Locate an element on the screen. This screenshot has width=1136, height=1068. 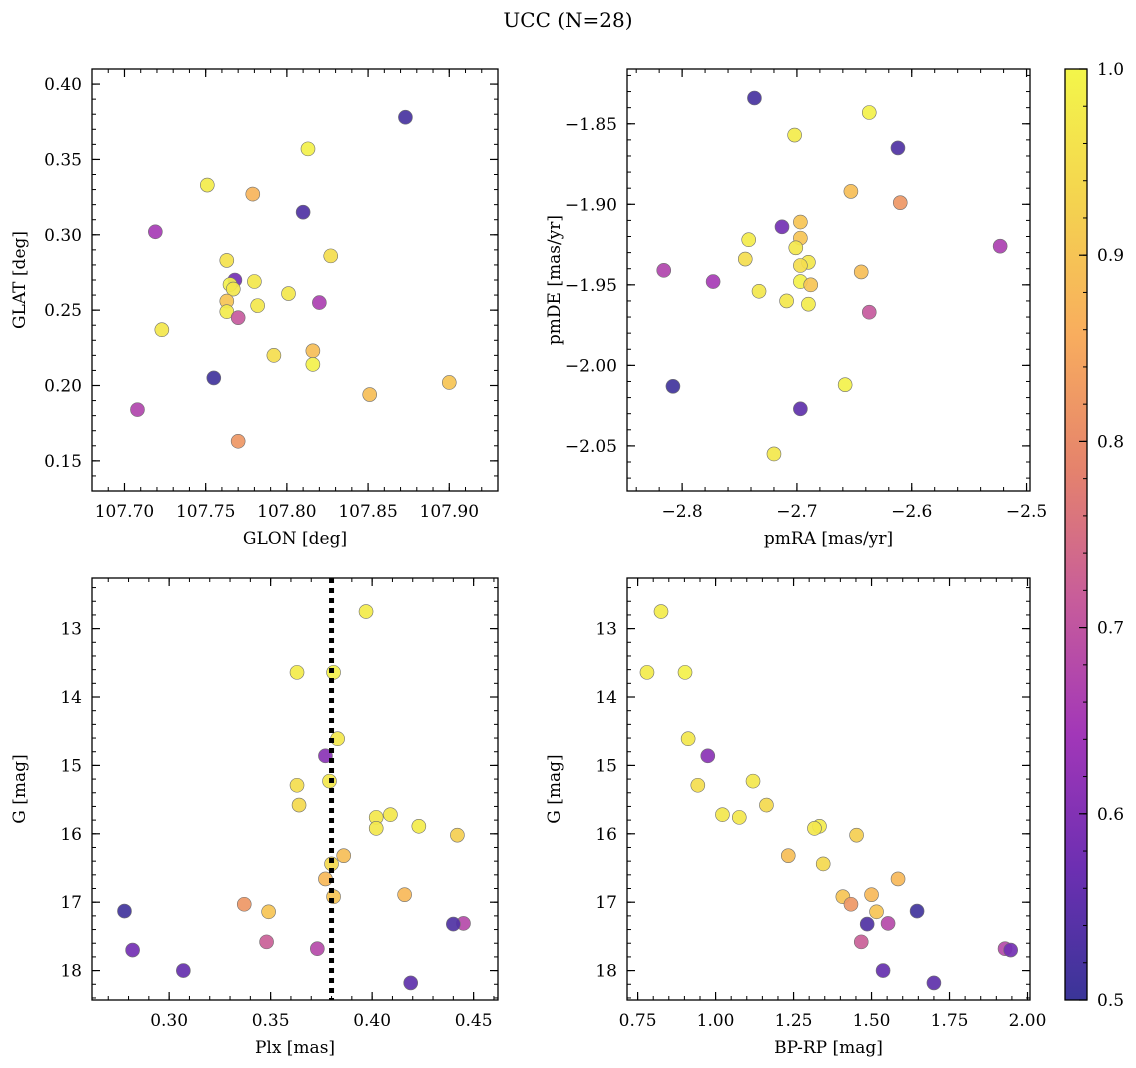
y-tick-label: 0.40 is located at coordinates (63, 85).